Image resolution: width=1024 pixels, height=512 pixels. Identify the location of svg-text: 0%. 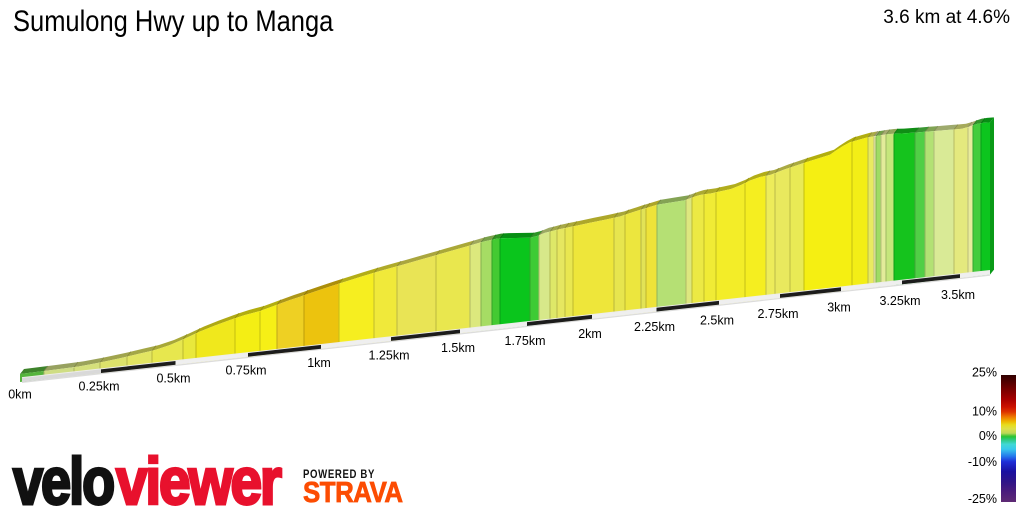
(988, 436).